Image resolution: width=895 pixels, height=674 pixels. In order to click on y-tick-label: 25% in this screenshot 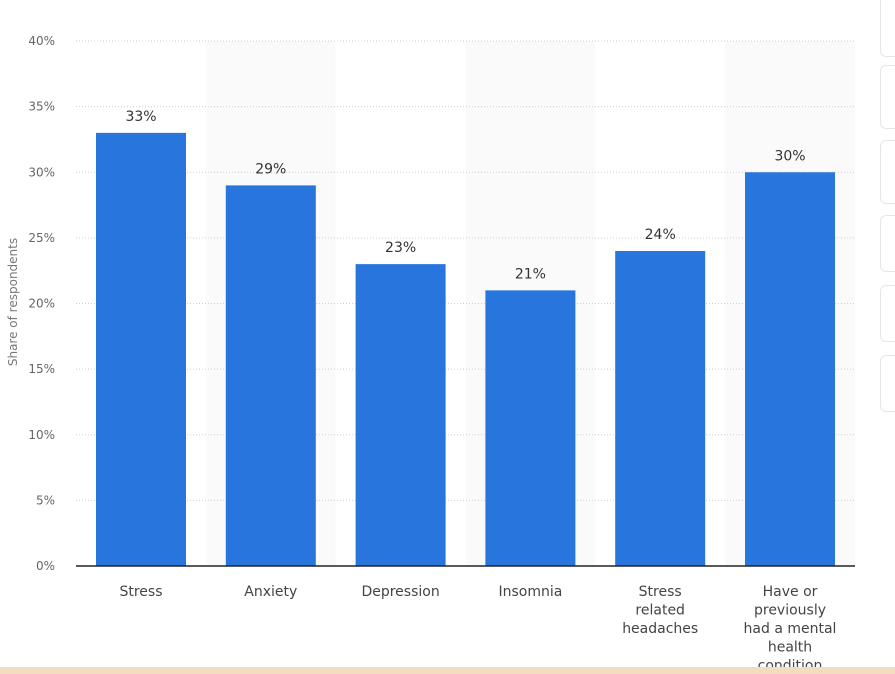, I will do `click(41, 238)`.